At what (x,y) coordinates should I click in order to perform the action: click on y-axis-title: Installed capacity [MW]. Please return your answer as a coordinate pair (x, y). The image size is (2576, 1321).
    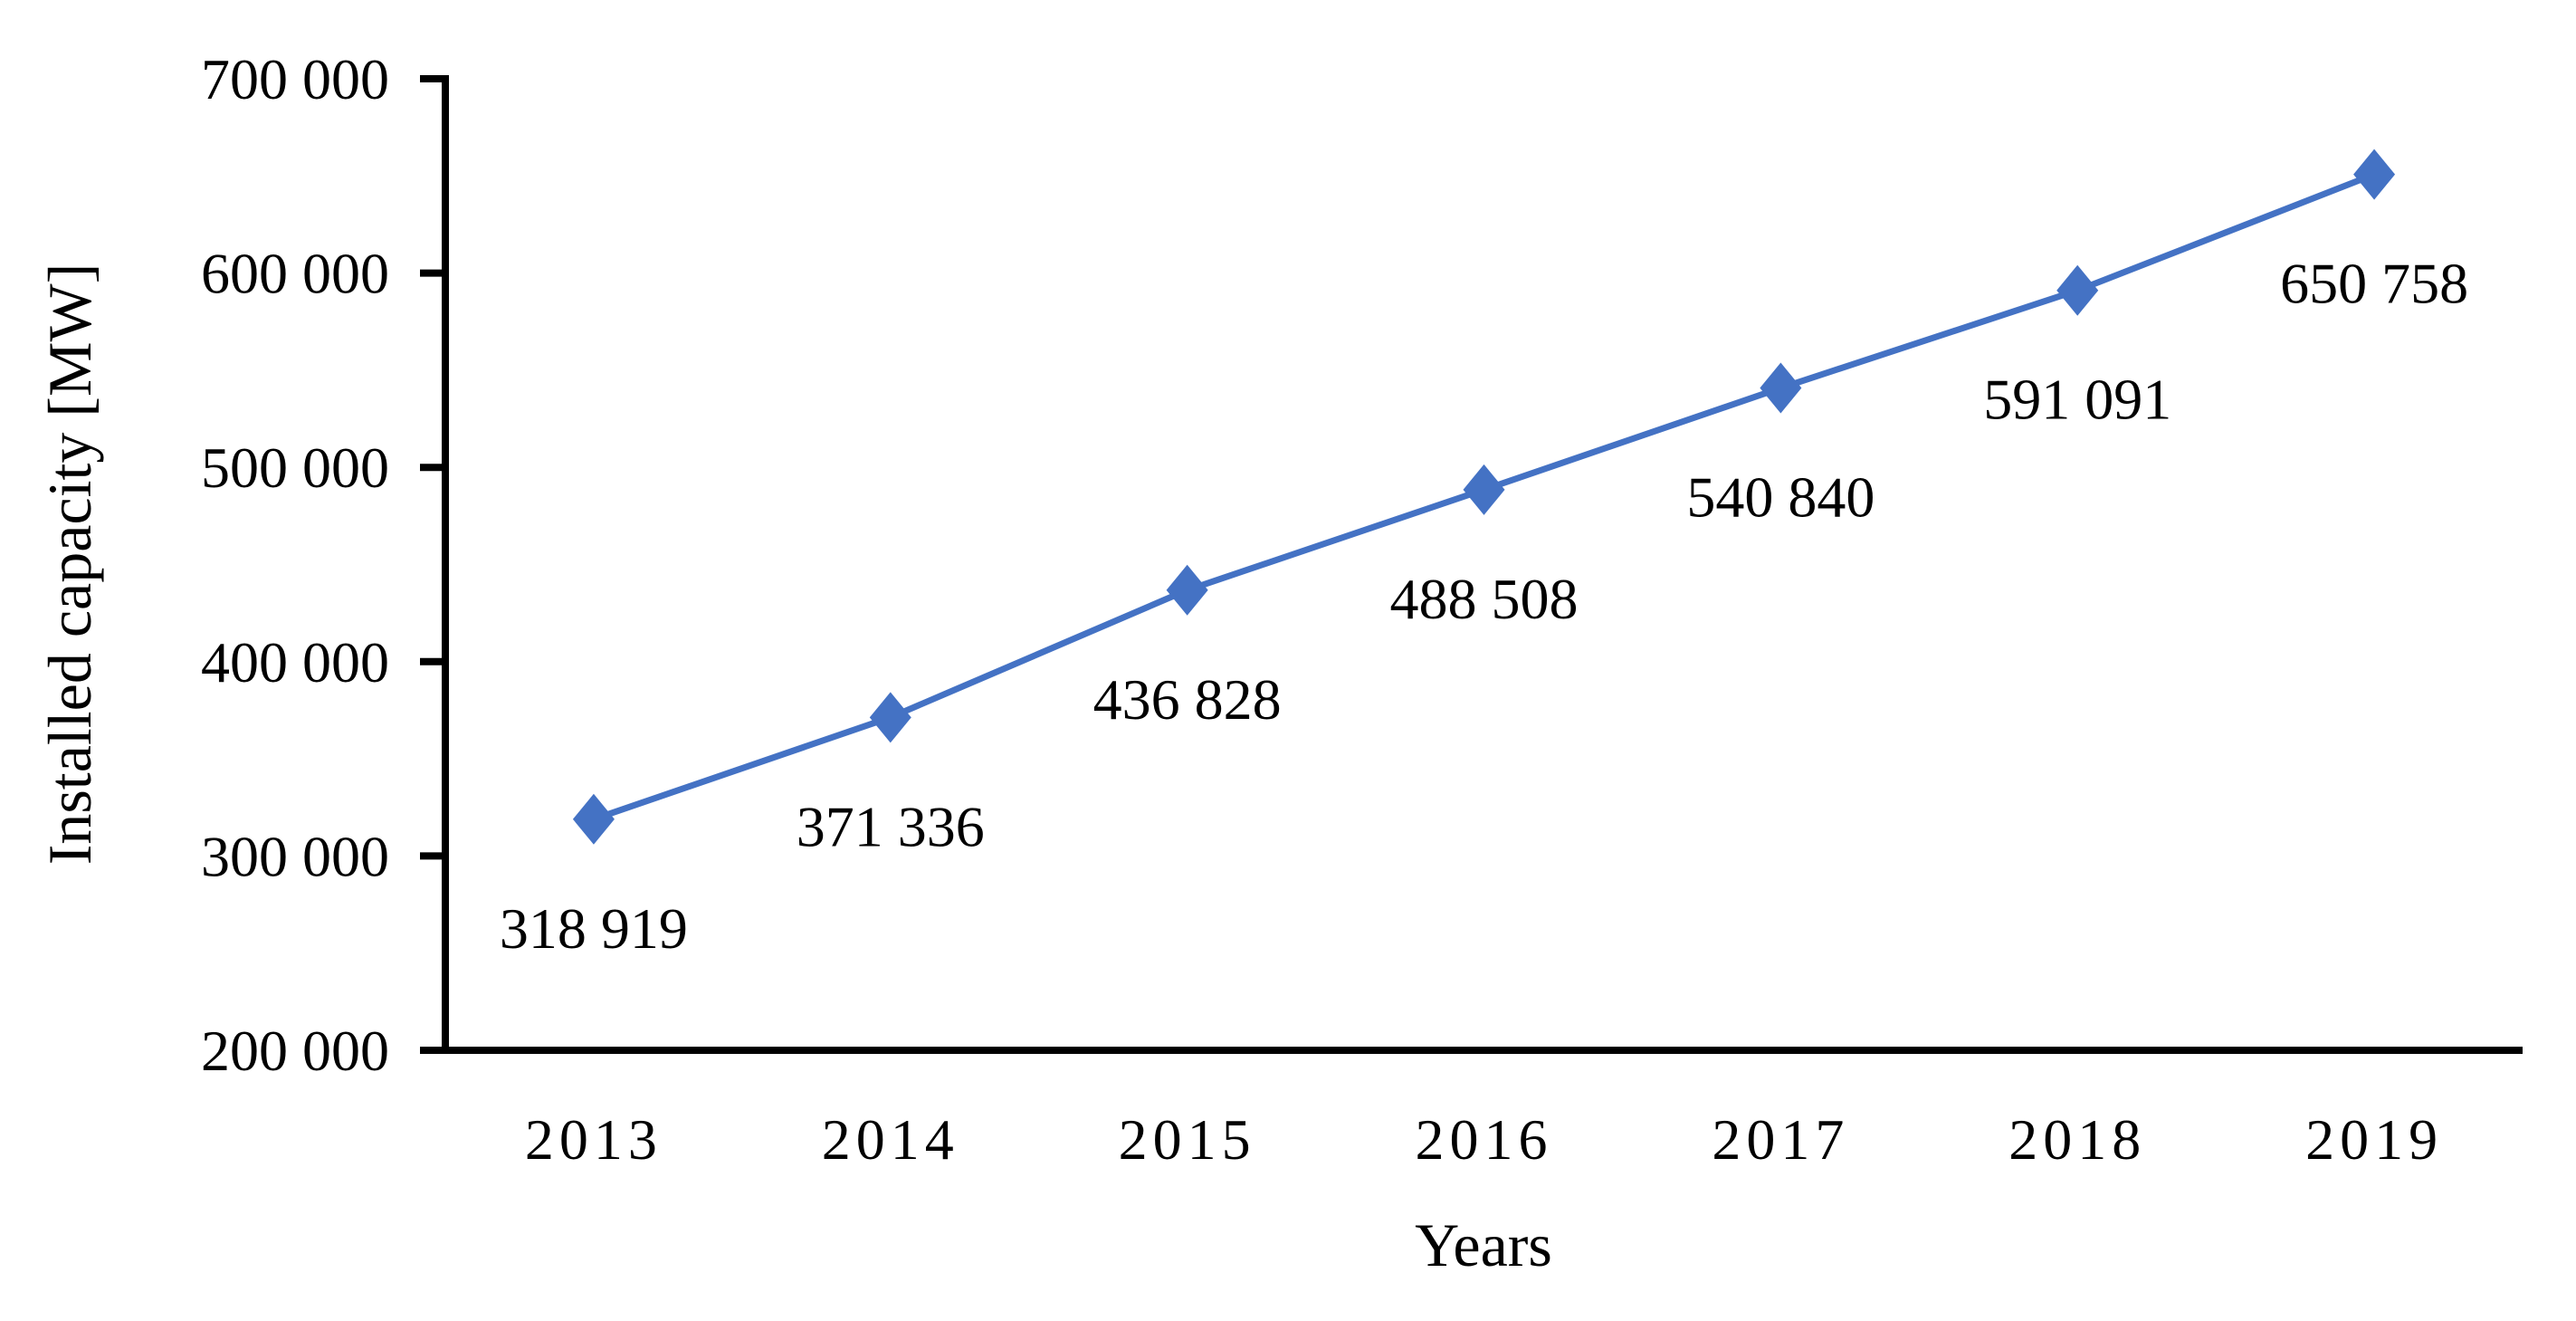
    Looking at the image, I should click on (70, 564).